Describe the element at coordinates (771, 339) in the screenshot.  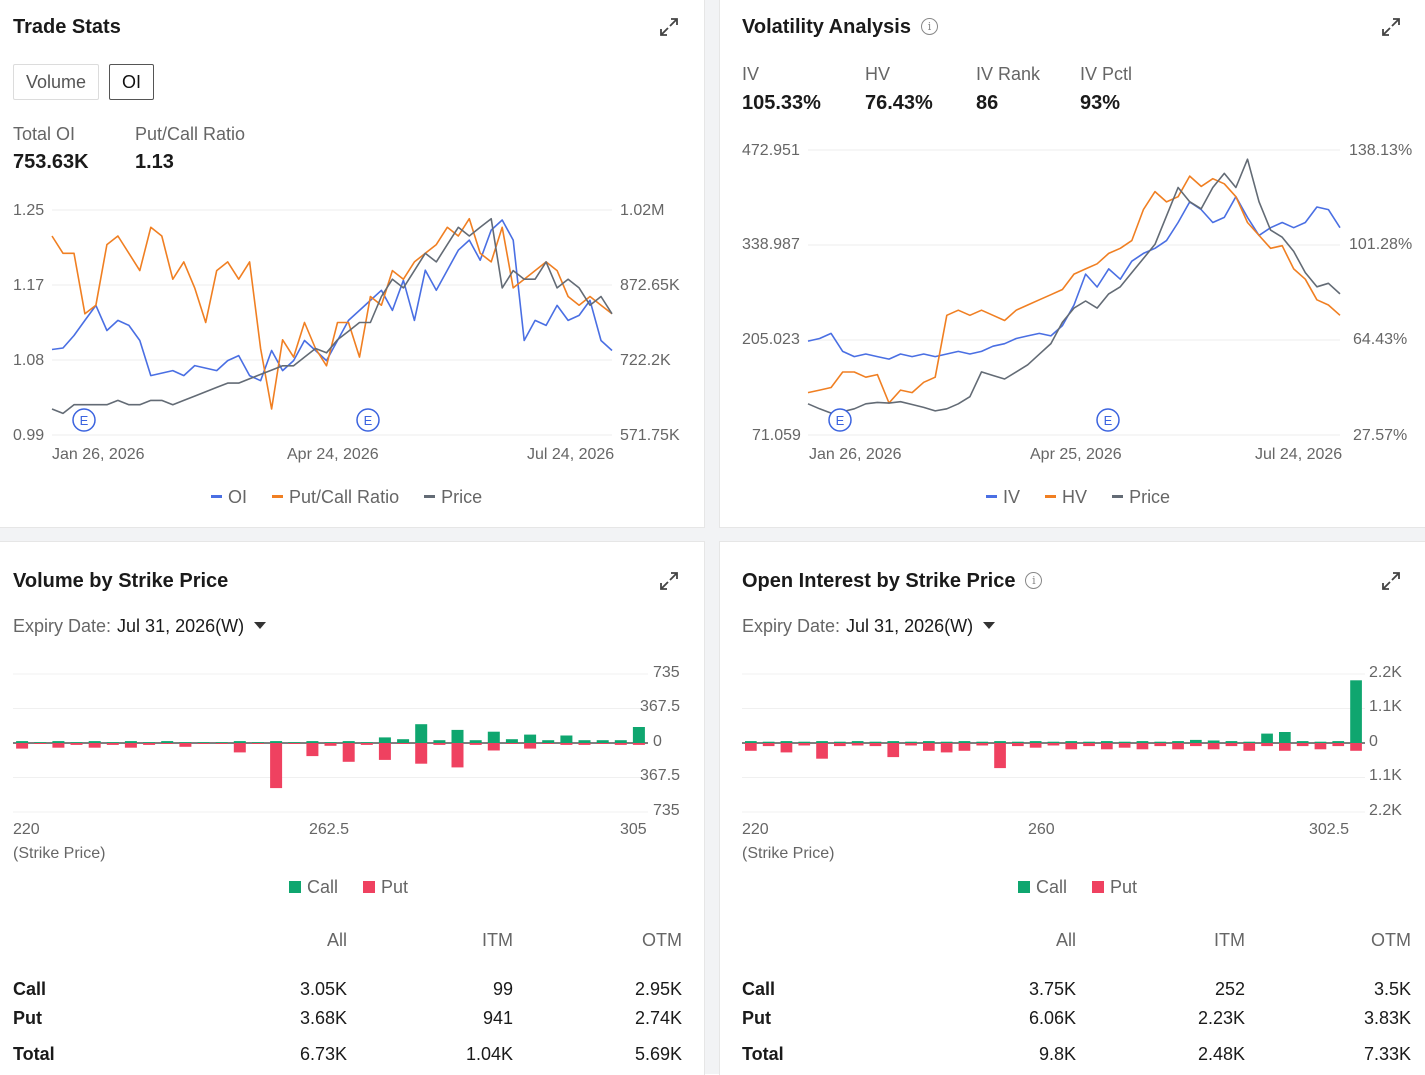
I see `y-left-tick: 205.023` at that location.